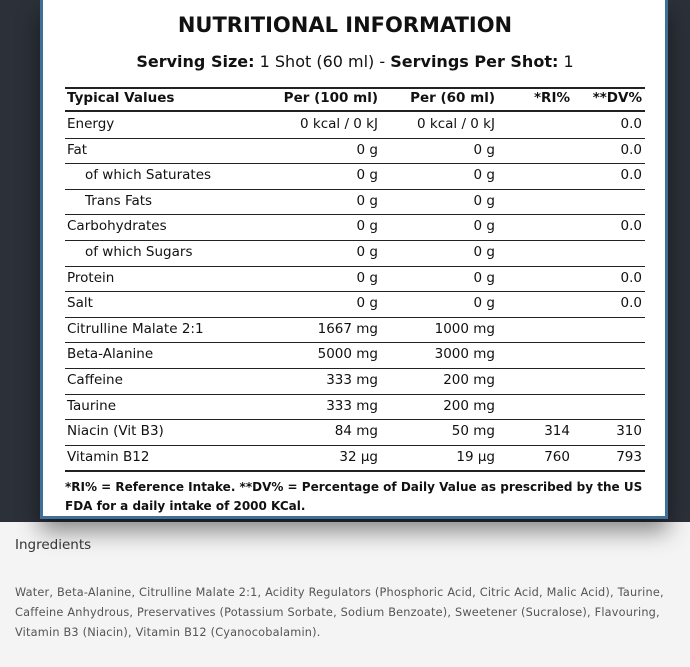  Describe the element at coordinates (92, 405) in the screenshot. I see `row-label: Taurine` at that location.